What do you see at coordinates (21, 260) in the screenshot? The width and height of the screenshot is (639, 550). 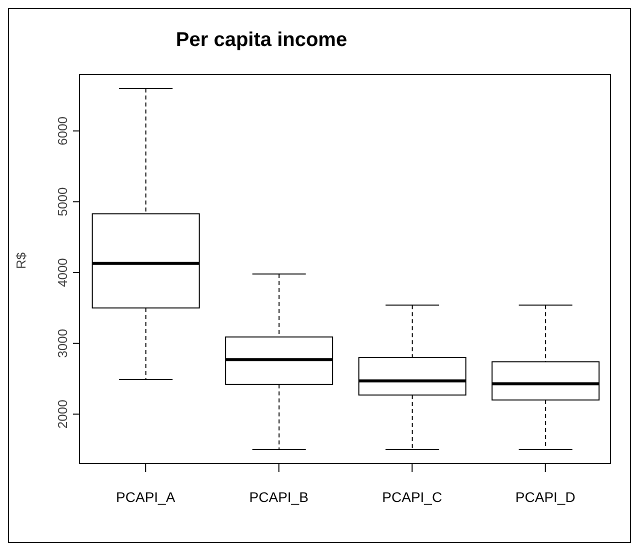 I see `y-axis-title: R$` at bounding box center [21, 260].